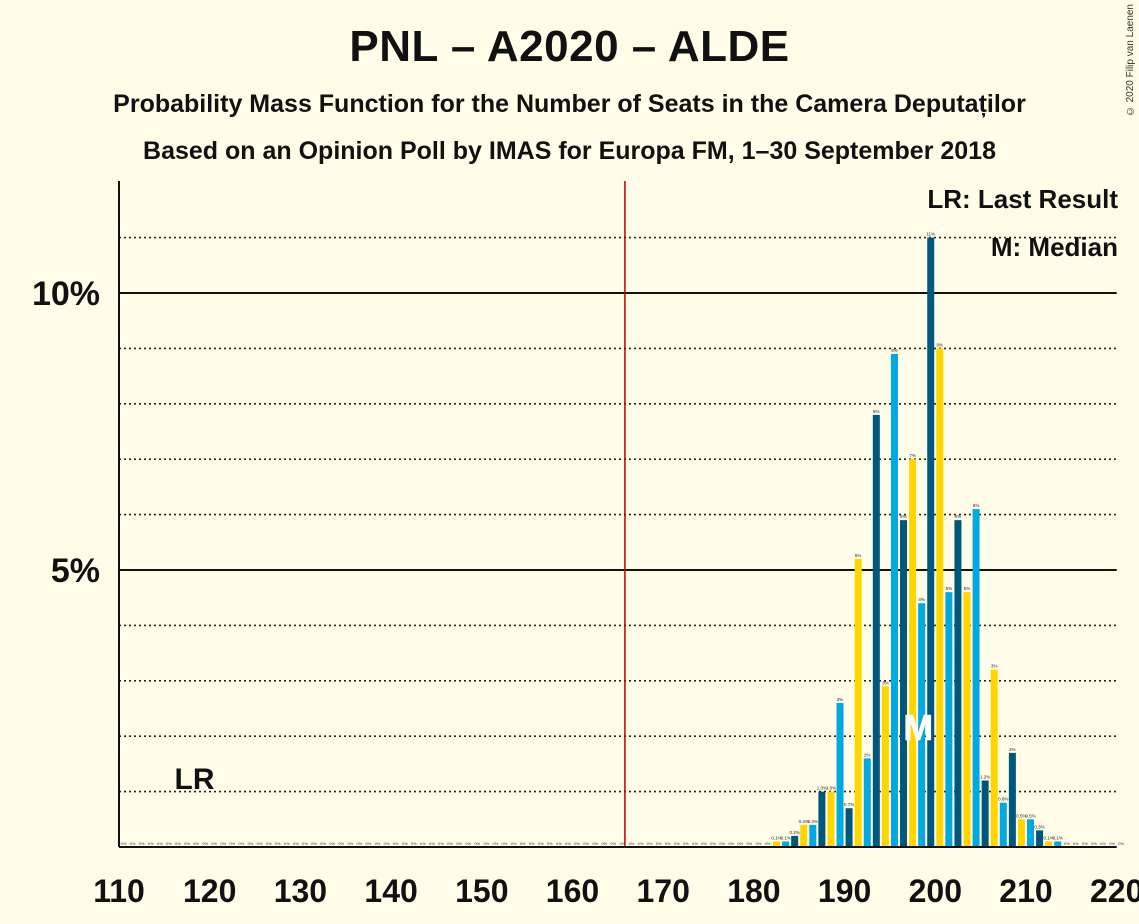  What do you see at coordinates (195, 779) in the screenshot?
I see `last-result-marker: LR` at bounding box center [195, 779].